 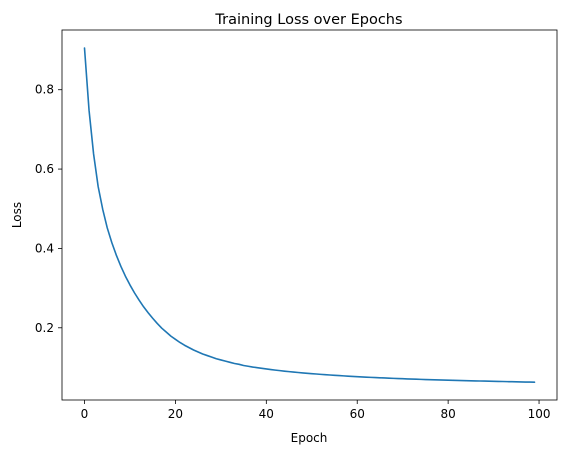 What do you see at coordinates (44, 90) in the screenshot?
I see `y-tick-label: 0.8` at bounding box center [44, 90].